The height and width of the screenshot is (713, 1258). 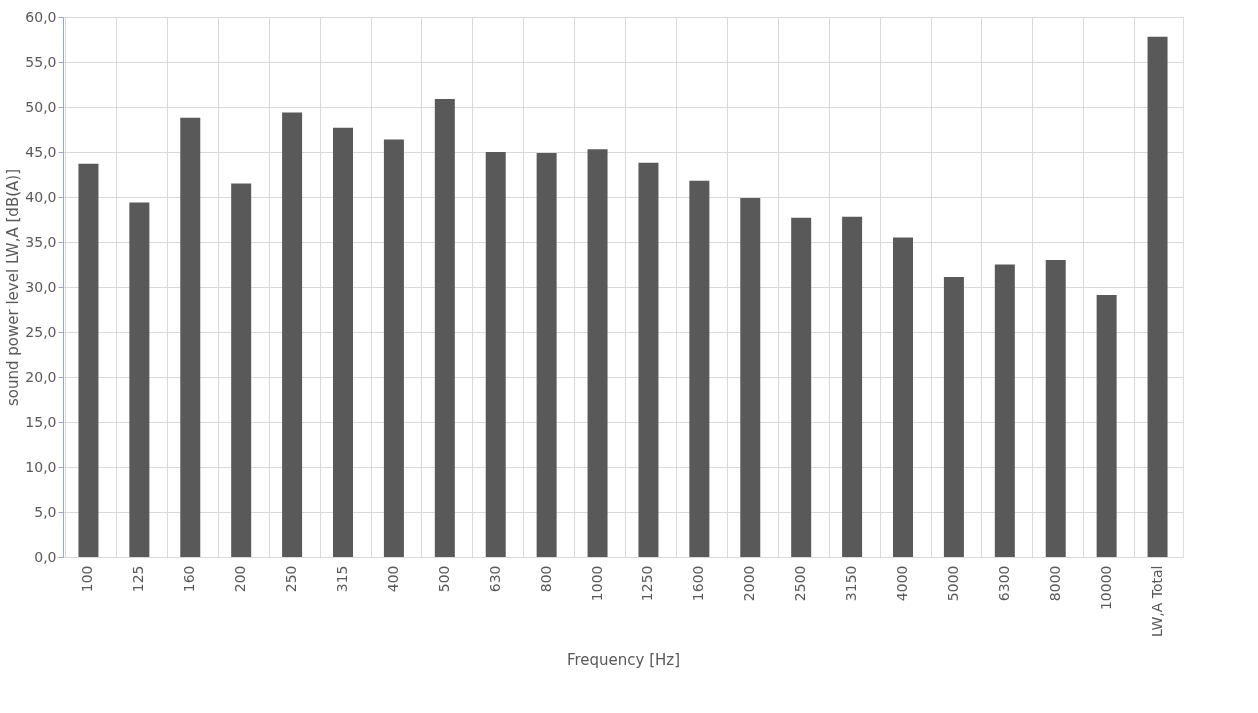 I want to click on x-tick-label: 250, so click(x=291, y=579).